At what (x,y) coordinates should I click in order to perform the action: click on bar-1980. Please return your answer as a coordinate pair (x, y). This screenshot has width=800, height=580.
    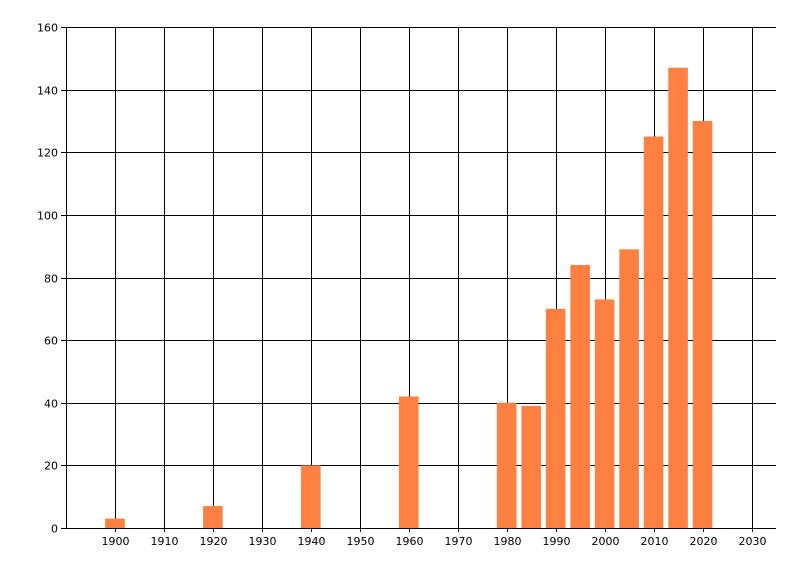
    Looking at the image, I should click on (506, 465).